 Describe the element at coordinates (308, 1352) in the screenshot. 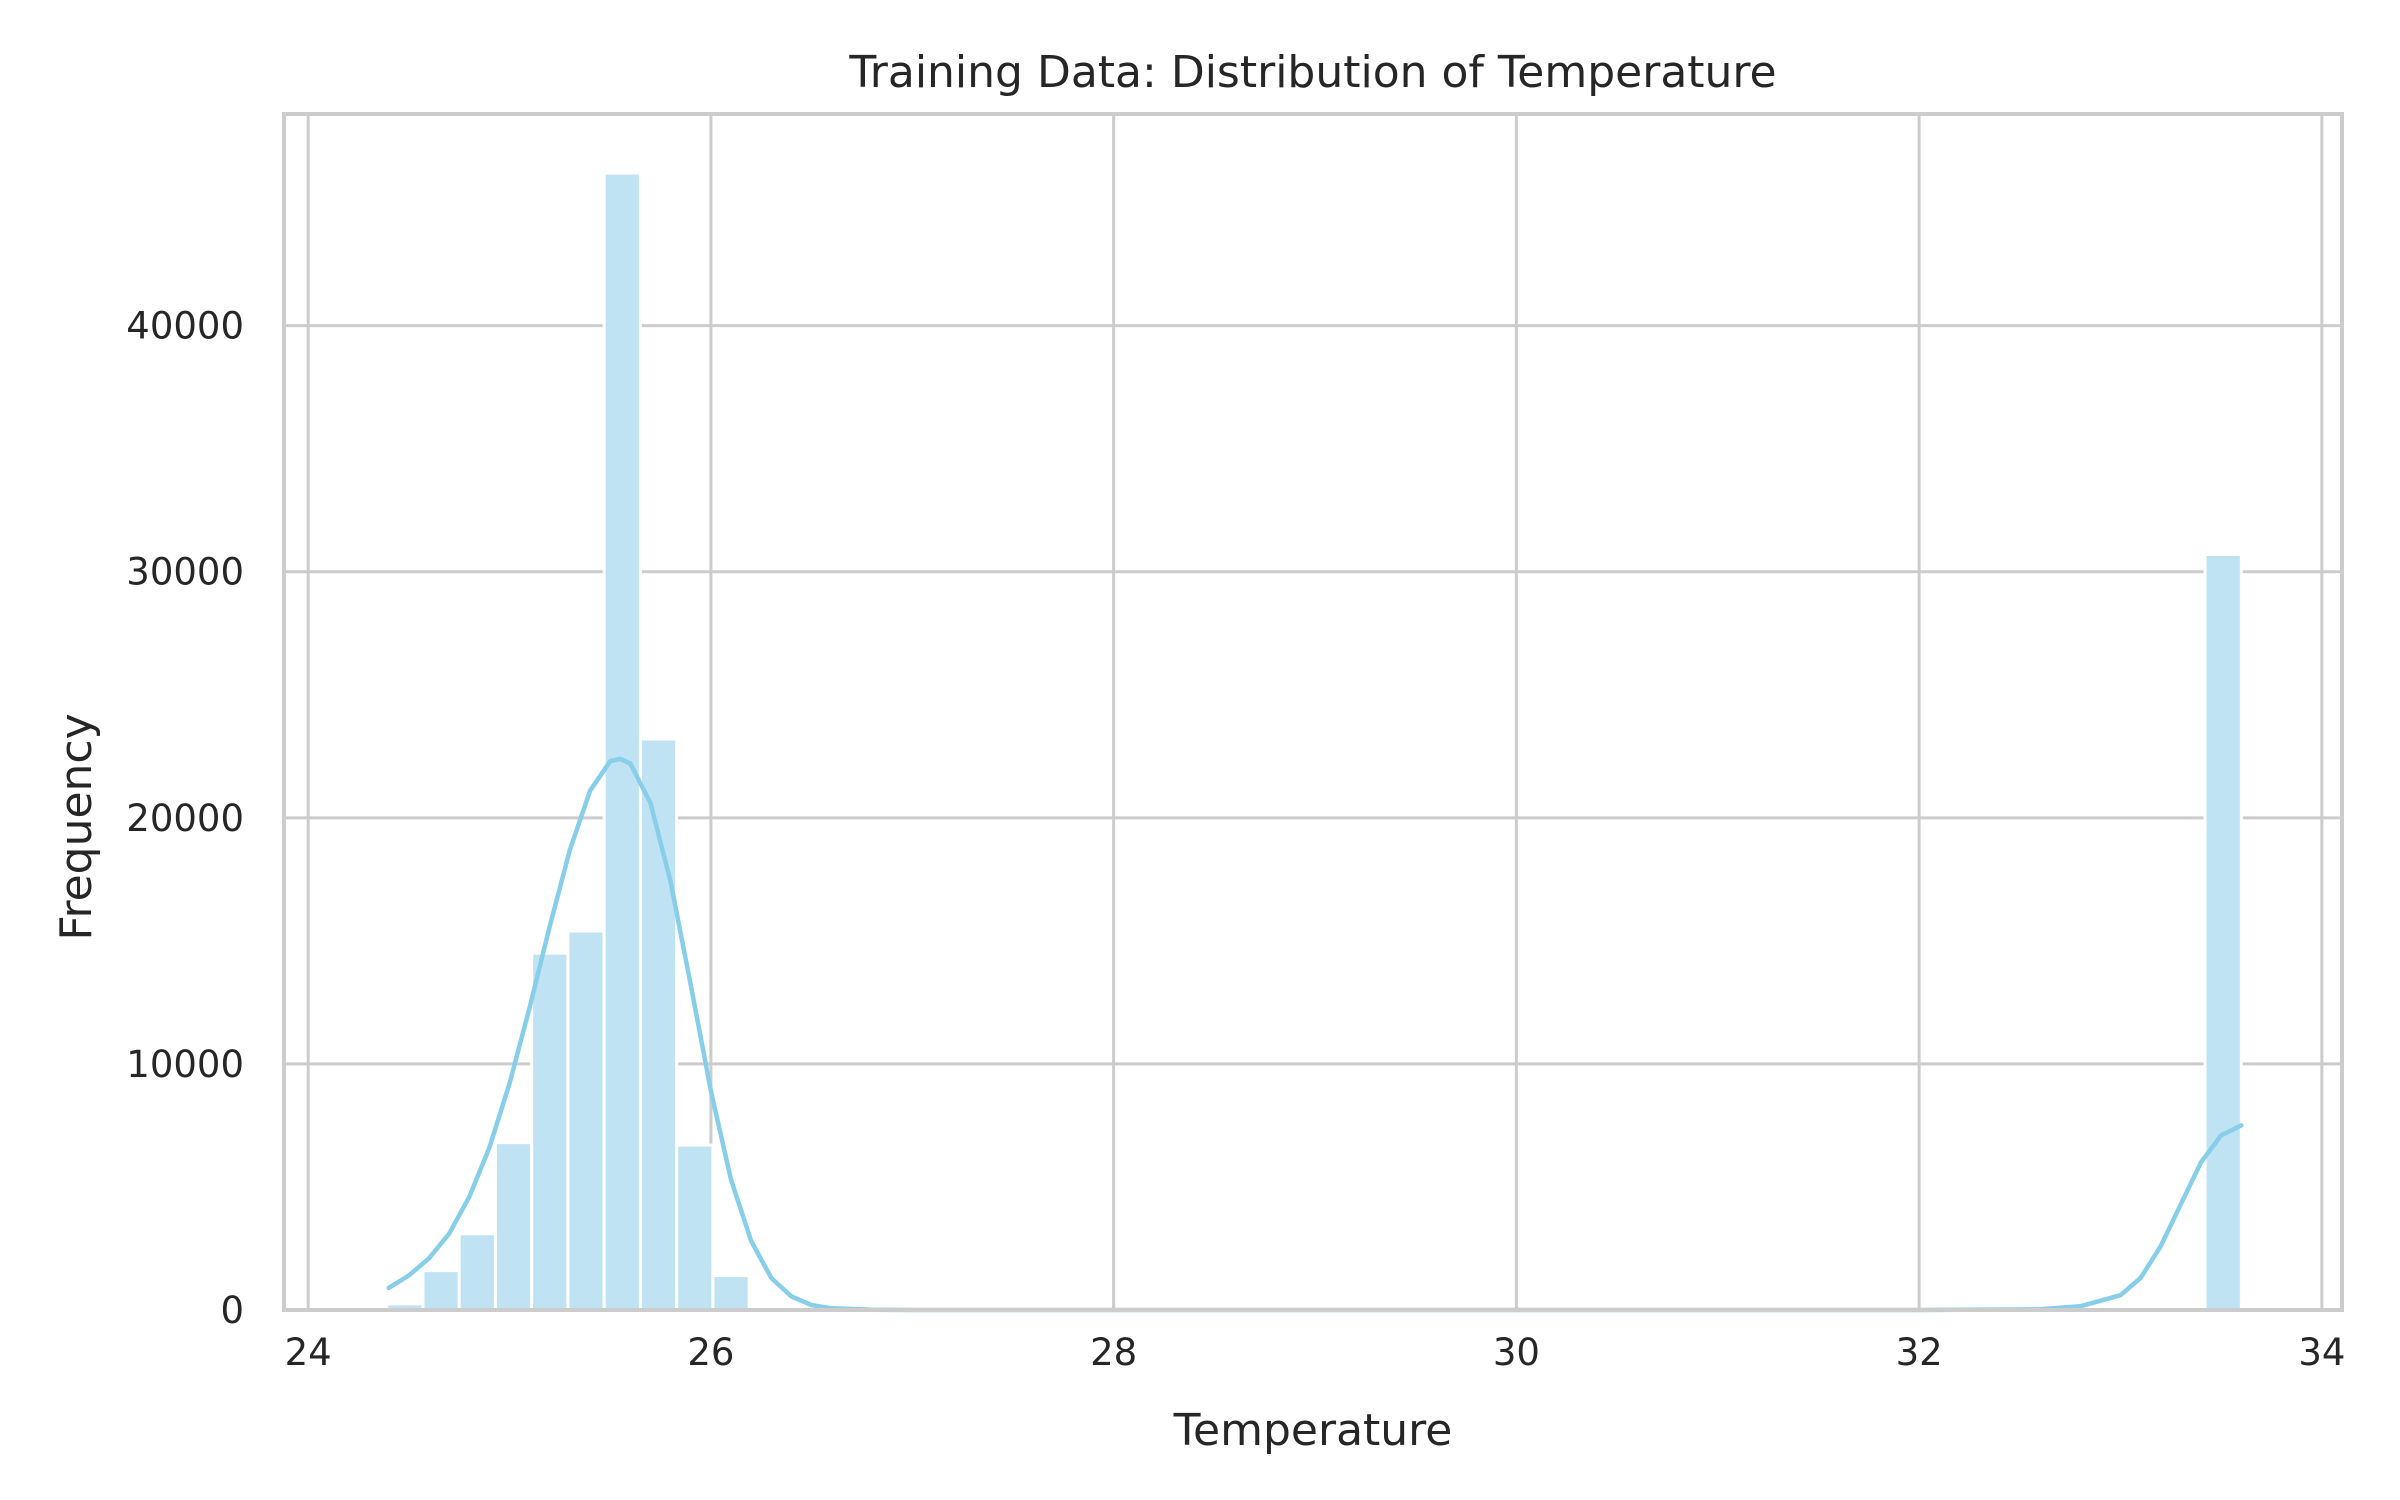

I see `x-tick-label: 24` at that location.